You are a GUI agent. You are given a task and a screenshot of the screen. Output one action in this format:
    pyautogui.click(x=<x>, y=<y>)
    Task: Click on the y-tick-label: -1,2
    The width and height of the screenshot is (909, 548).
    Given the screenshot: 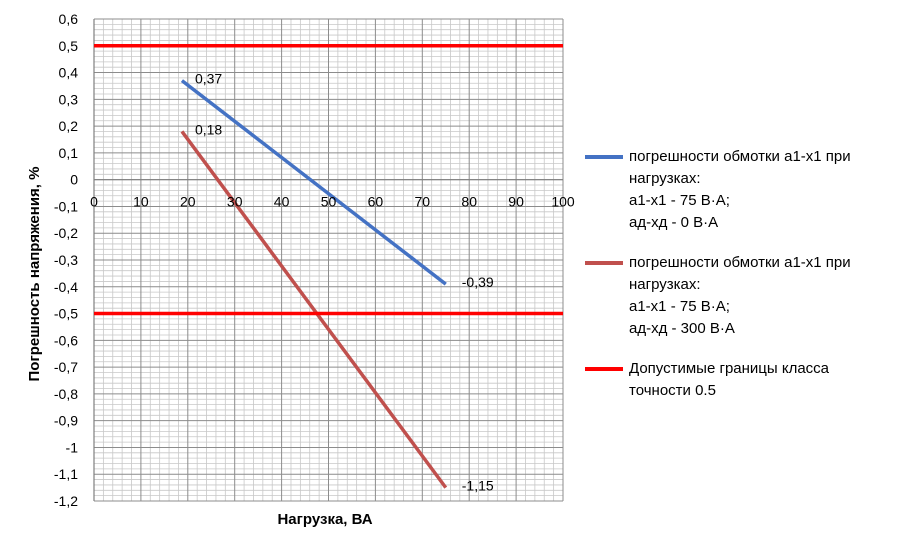 What is the action you would take?
    pyautogui.click(x=66, y=501)
    